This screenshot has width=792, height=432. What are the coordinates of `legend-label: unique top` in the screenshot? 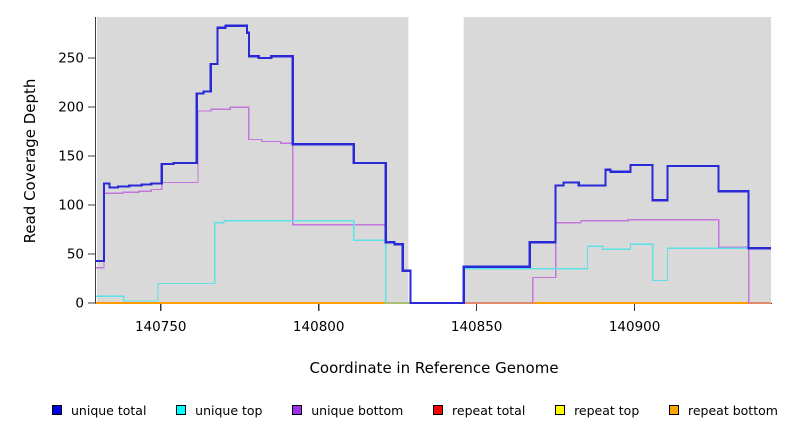 It's located at (229, 410).